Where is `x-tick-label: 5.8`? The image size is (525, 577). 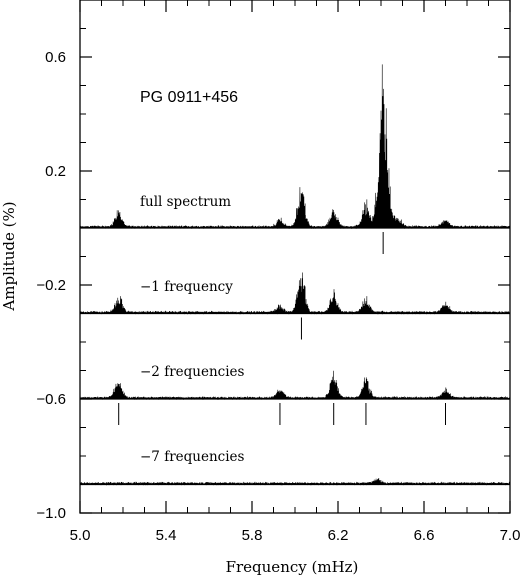 x-tick-label: 5.8 is located at coordinates (252, 535).